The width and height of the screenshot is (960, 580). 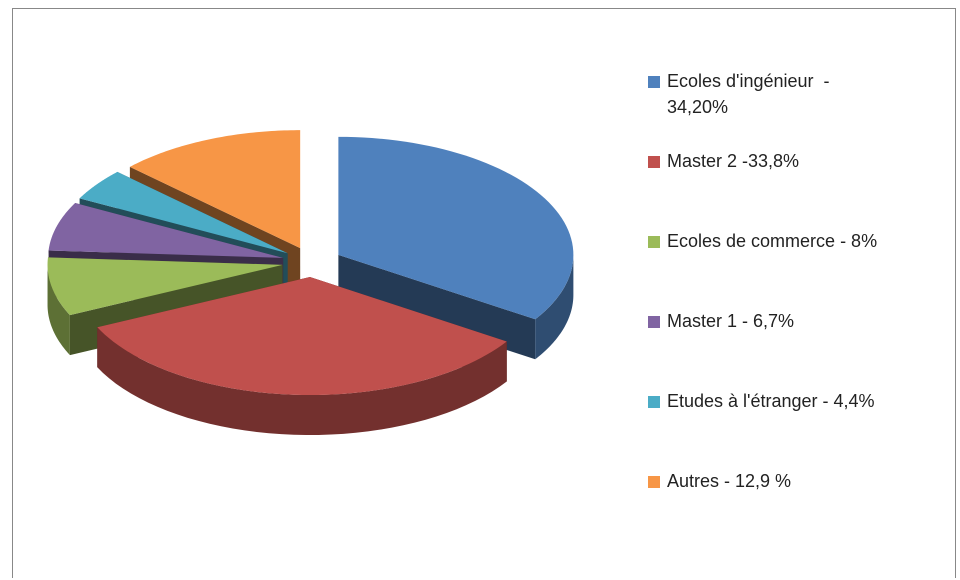 What do you see at coordinates (771, 401) in the screenshot?
I see `legend-label: Etudes à l'étranger - 4,4%` at bounding box center [771, 401].